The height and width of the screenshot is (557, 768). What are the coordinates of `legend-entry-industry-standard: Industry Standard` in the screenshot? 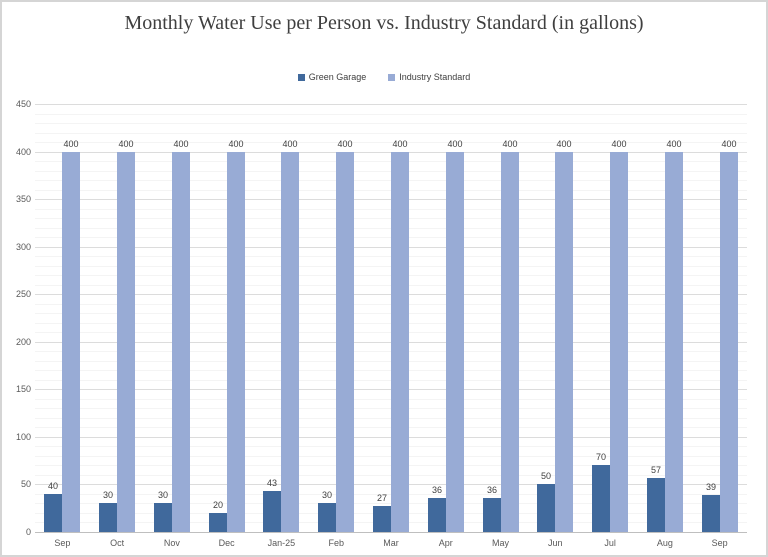 It's located at (429, 77).